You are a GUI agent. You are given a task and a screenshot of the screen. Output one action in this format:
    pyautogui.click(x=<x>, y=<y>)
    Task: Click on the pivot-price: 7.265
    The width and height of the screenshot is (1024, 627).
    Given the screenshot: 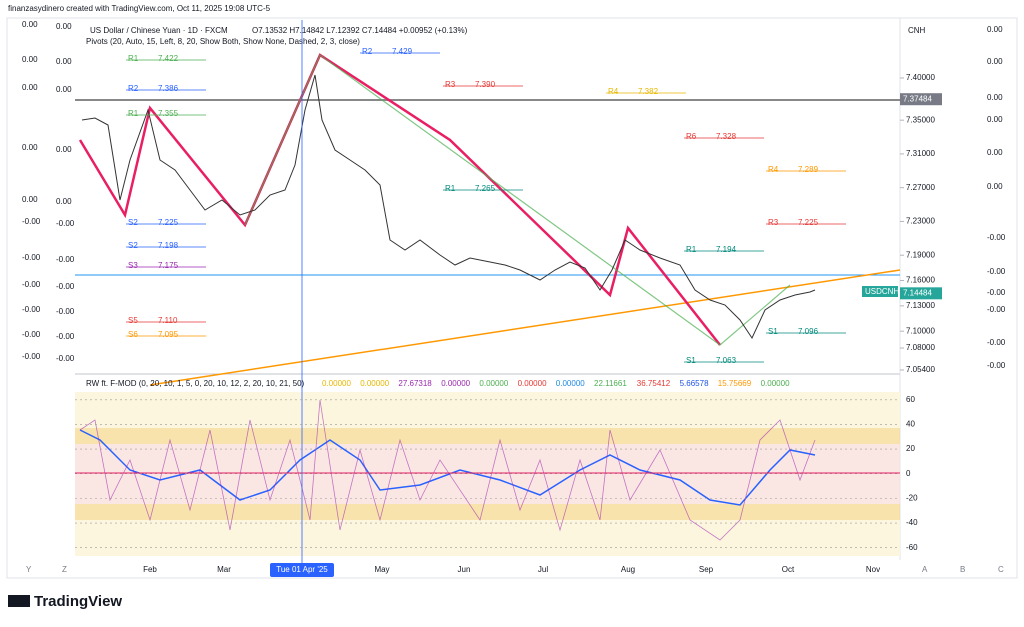 What is the action you would take?
    pyautogui.click(x=485, y=188)
    